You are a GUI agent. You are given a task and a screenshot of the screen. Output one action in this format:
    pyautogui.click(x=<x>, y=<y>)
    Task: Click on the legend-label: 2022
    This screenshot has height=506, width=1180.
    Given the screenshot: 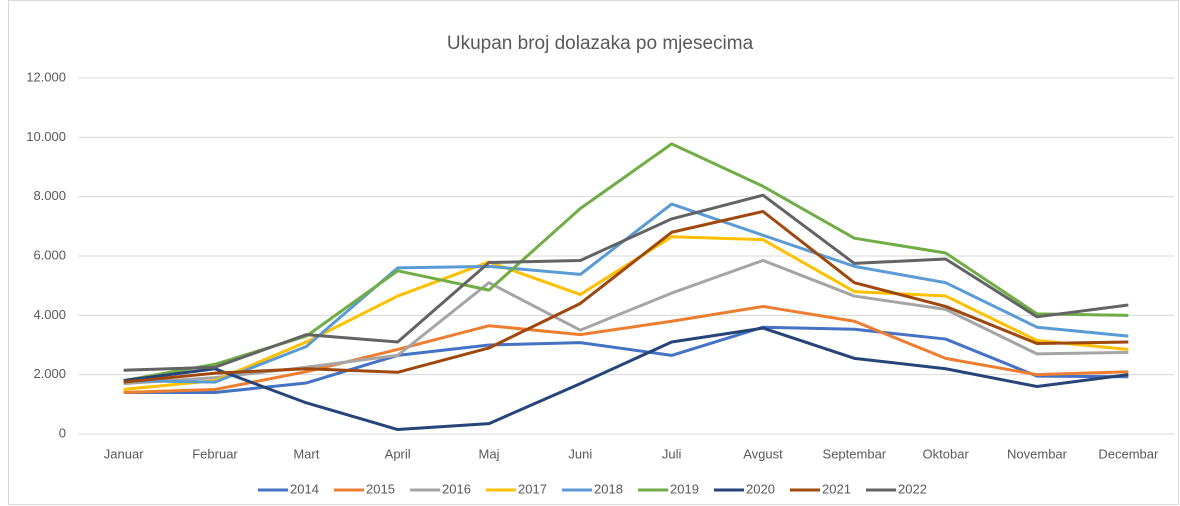 What is the action you would take?
    pyautogui.click(x=912, y=488)
    